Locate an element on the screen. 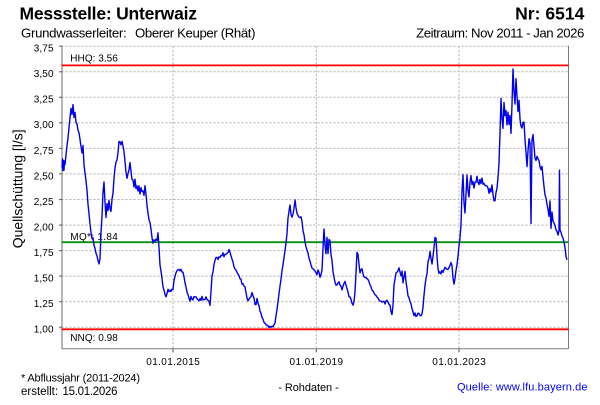  svg-text: 1,00 is located at coordinates (44, 330).